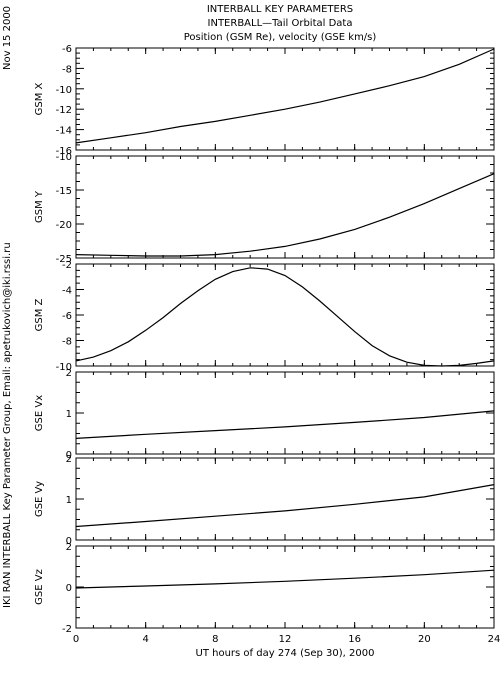  Describe the element at coordinates (145, 639) in the screenshot. I see `x-tick-label: 4` at that location.